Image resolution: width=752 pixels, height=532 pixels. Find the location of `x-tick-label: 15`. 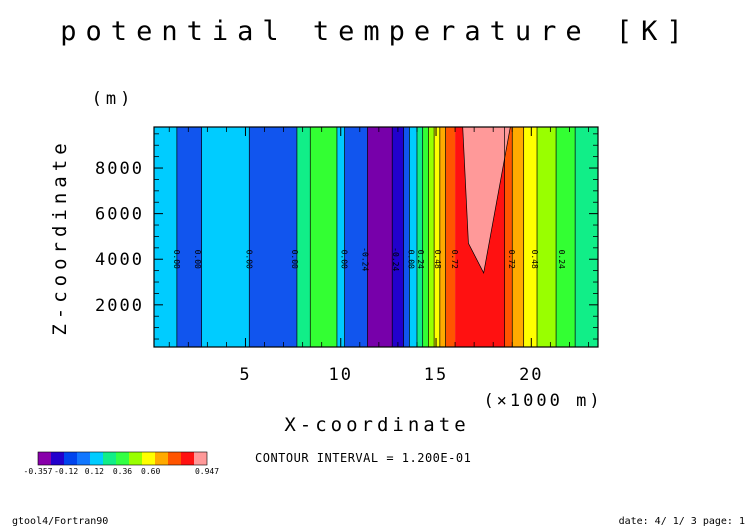

x-tick-label: 15 is located at coordinates (436, 375).